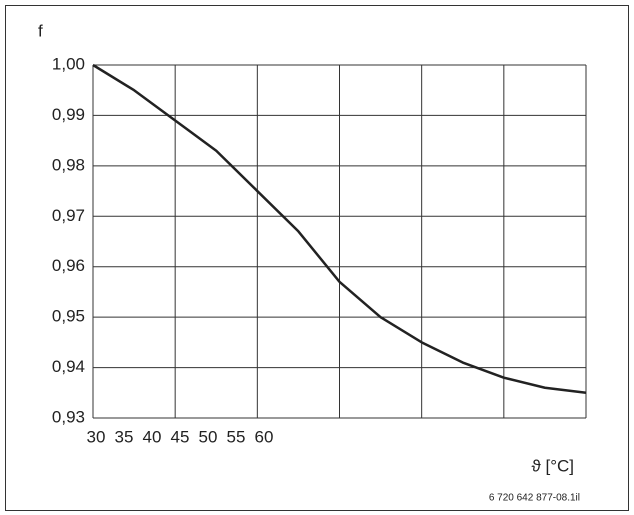 The height and width of the screenshot is (515, 634). I want to click on y-tick-label: 0,93, so click(68, 416).